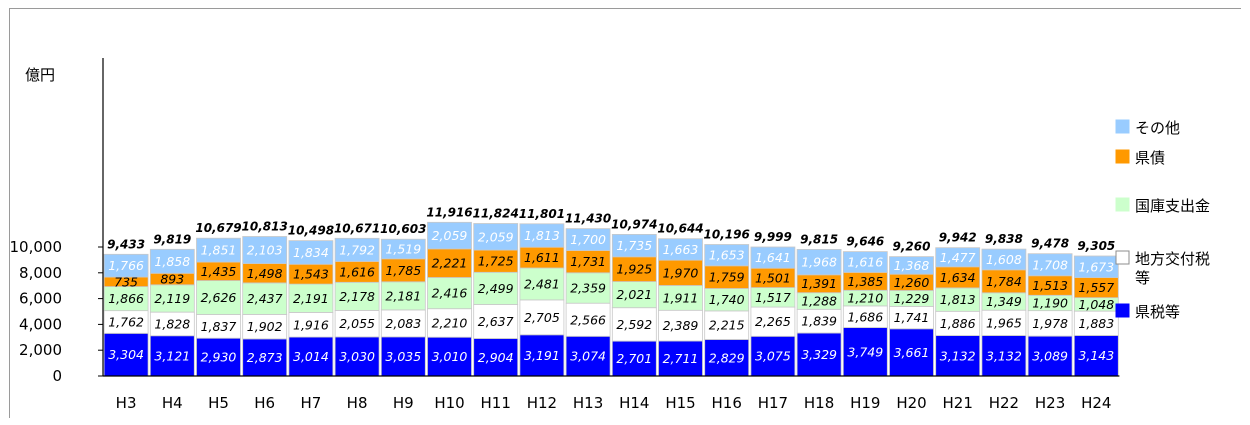 The width and height of the screenshot is (1250, 425). Describe the element at coordinates (219, 326) in the screenshot. I see `data-label: 1,837` at that location.